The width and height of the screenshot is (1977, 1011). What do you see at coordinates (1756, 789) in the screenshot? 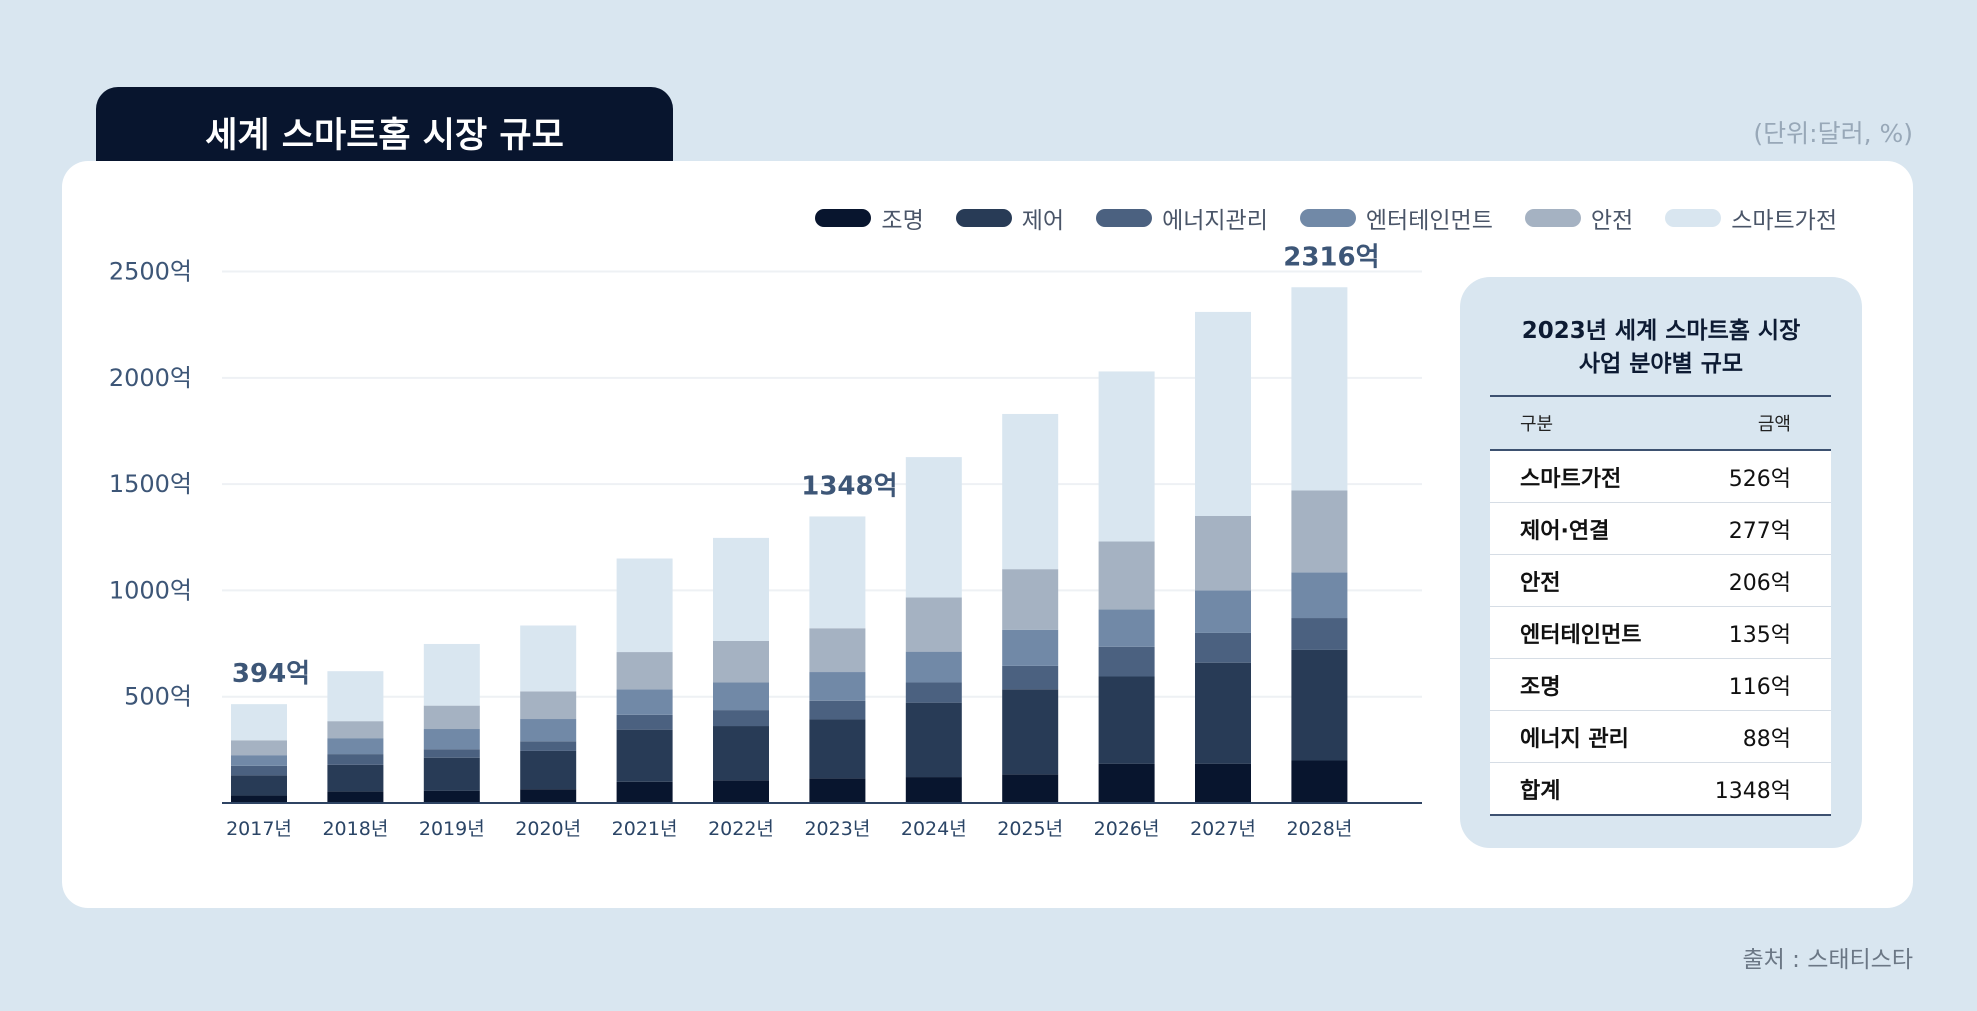
I see `total-value: 1348억` at bounding box center [1756, 789].